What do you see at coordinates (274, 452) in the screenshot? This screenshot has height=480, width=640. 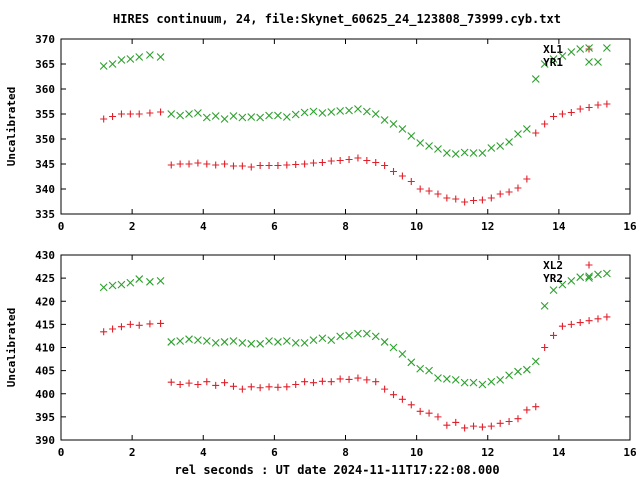 I see `x-tick-label: 6` at bounding box center [274, 452].